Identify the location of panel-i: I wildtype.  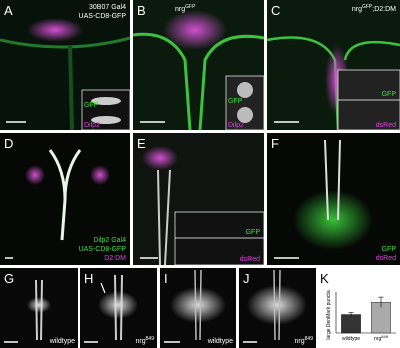
(198, 308).